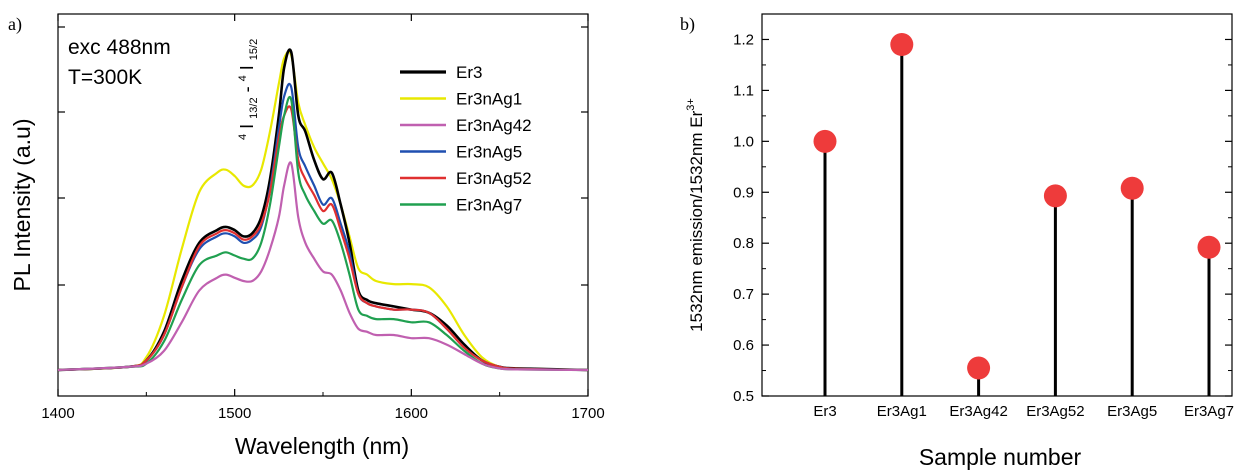 Image resolution: width=1245 pixels, height=470 pixels. I want to click on legend-label: Er3nAg7, so click(489, 205).